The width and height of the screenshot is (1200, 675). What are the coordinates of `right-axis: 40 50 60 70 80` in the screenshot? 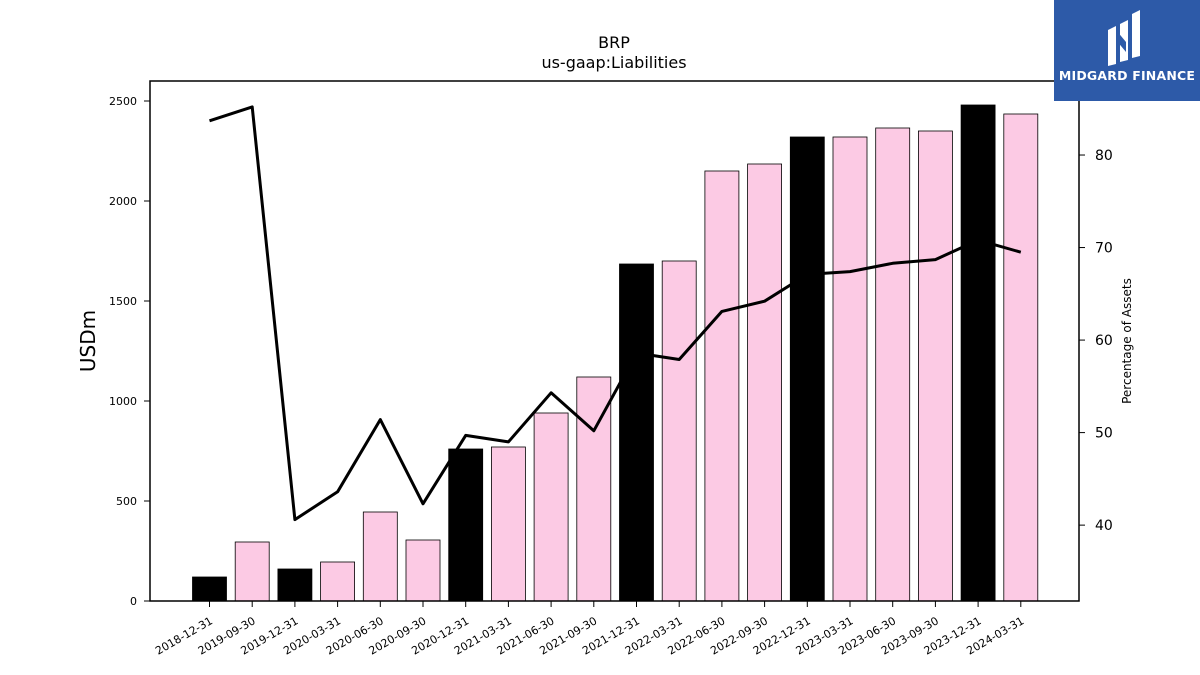 It's located at (1096, 341).